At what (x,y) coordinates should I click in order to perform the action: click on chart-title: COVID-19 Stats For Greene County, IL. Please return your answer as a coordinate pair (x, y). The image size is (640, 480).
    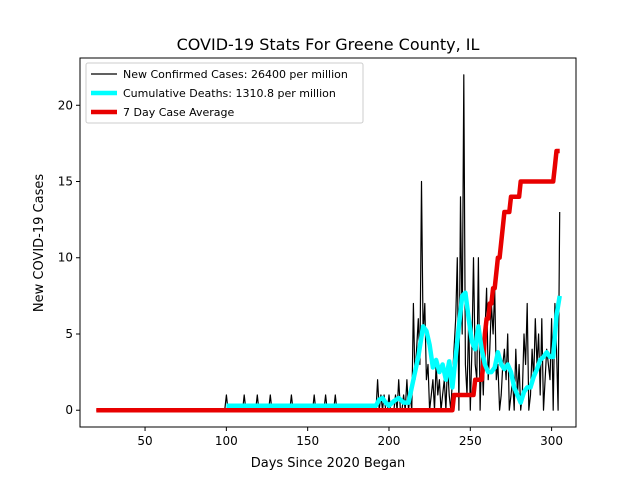
    Looking at the image, I should click on (328, 44).